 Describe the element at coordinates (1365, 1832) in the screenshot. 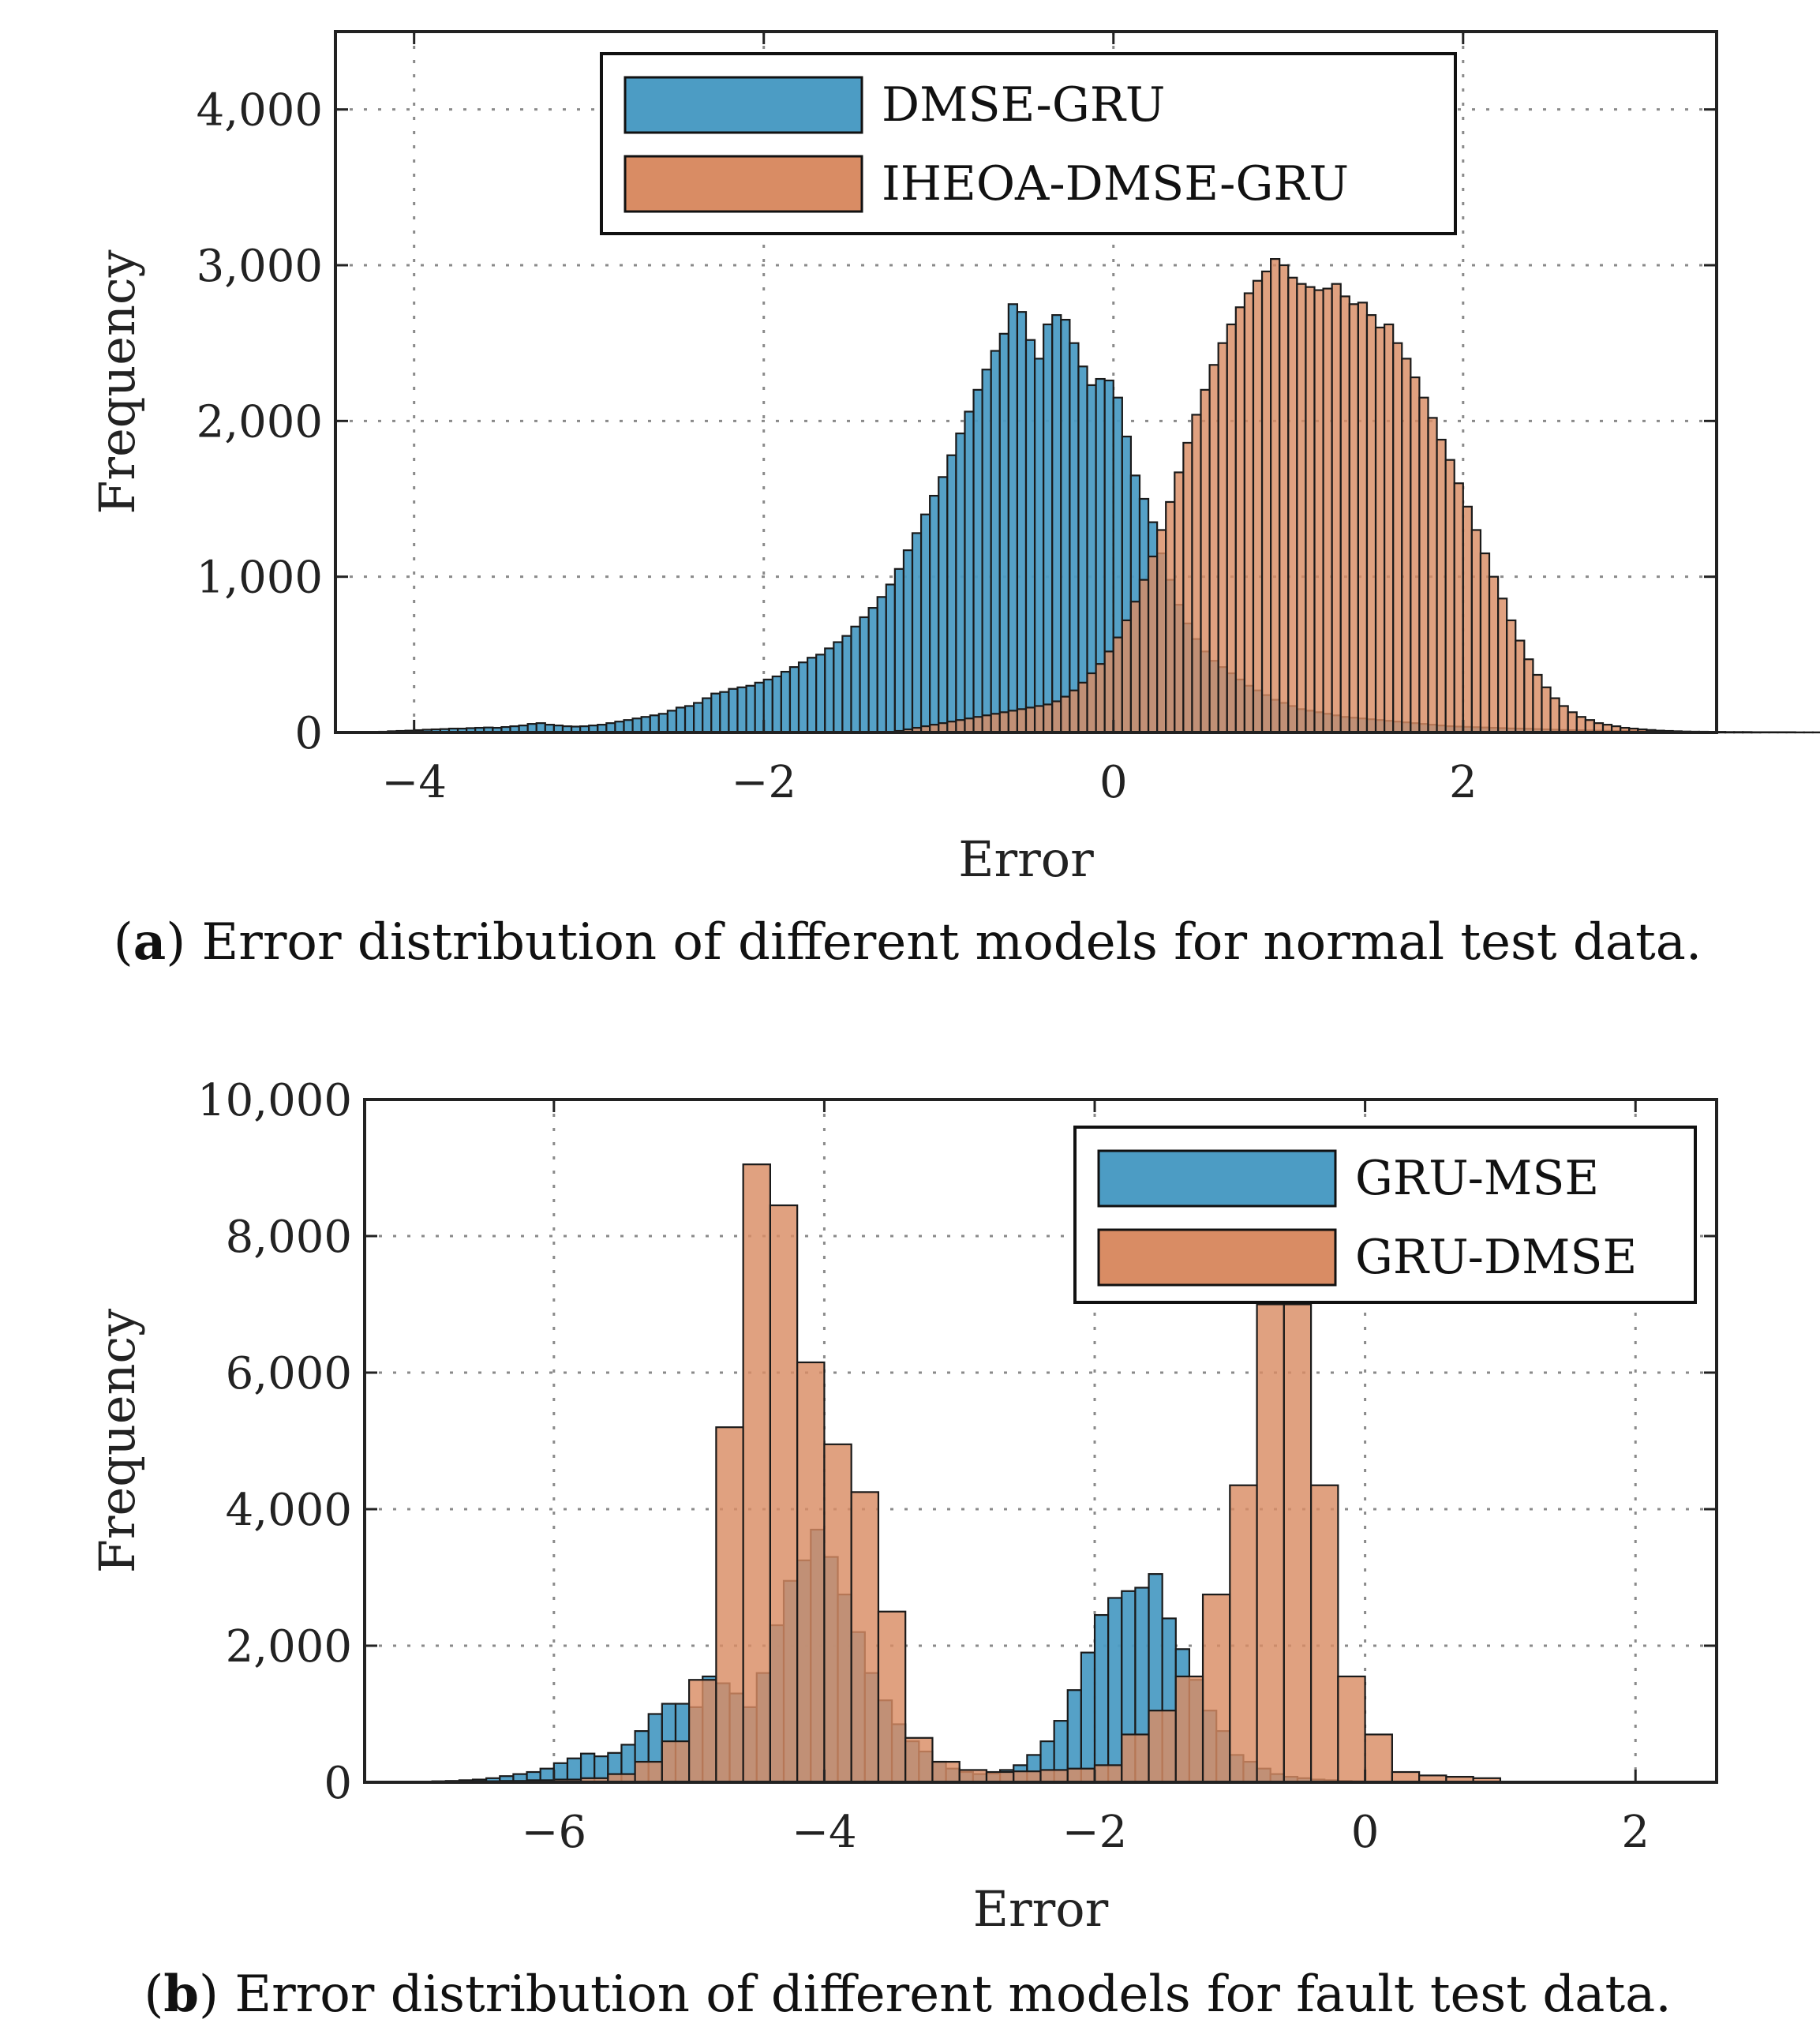

I see `x-tick-label: 0` at that location.